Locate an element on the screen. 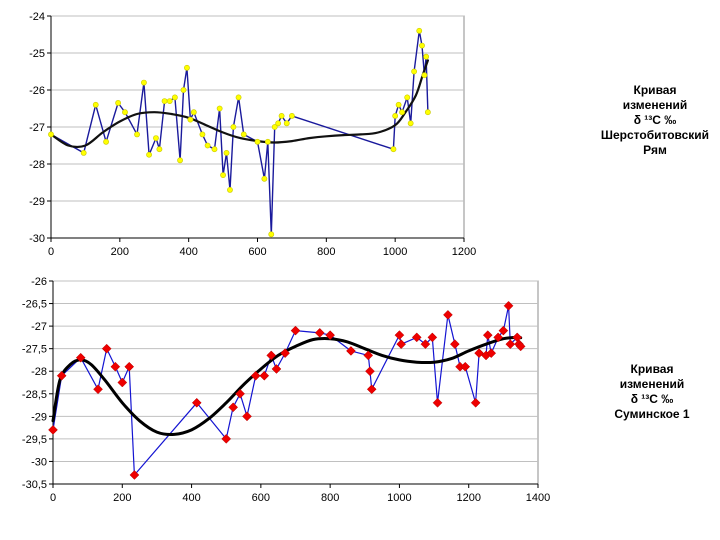  chart1-label-line: Рям is located at coordinates (655, 150).